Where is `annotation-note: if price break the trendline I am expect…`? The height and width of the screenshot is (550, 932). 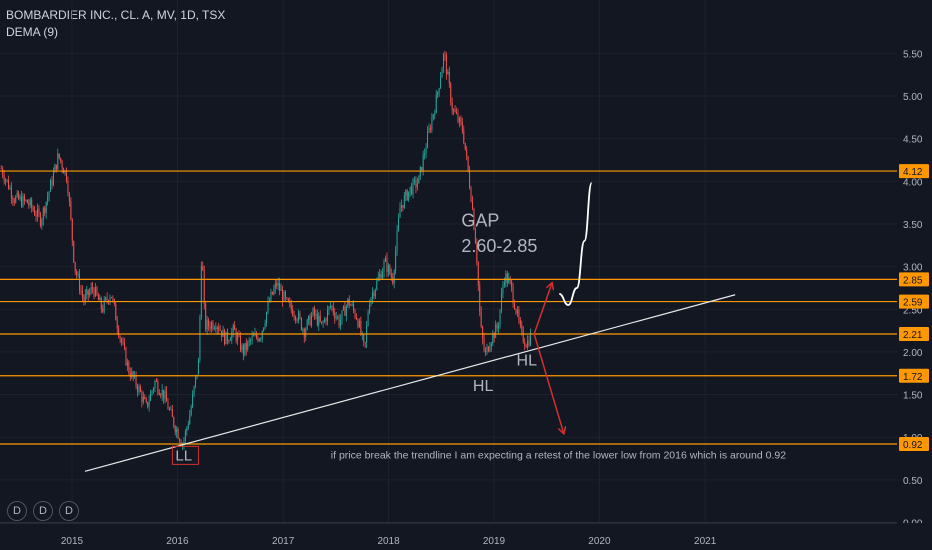 annotation-note: if price break the trendline I am expect… is located at coordinates (558, 456).